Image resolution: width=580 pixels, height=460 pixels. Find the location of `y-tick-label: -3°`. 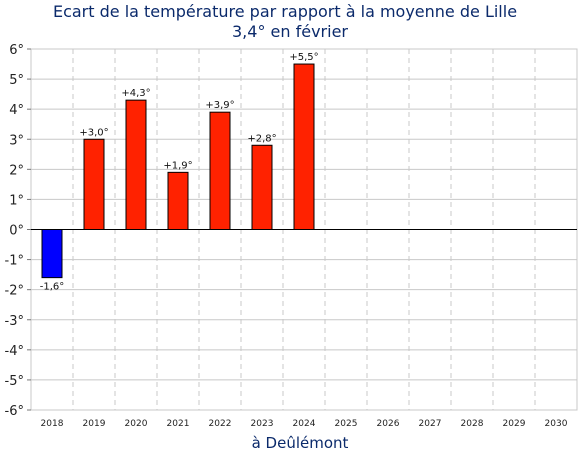

y-tick-label: -3° is located at coordinates (14, 321).